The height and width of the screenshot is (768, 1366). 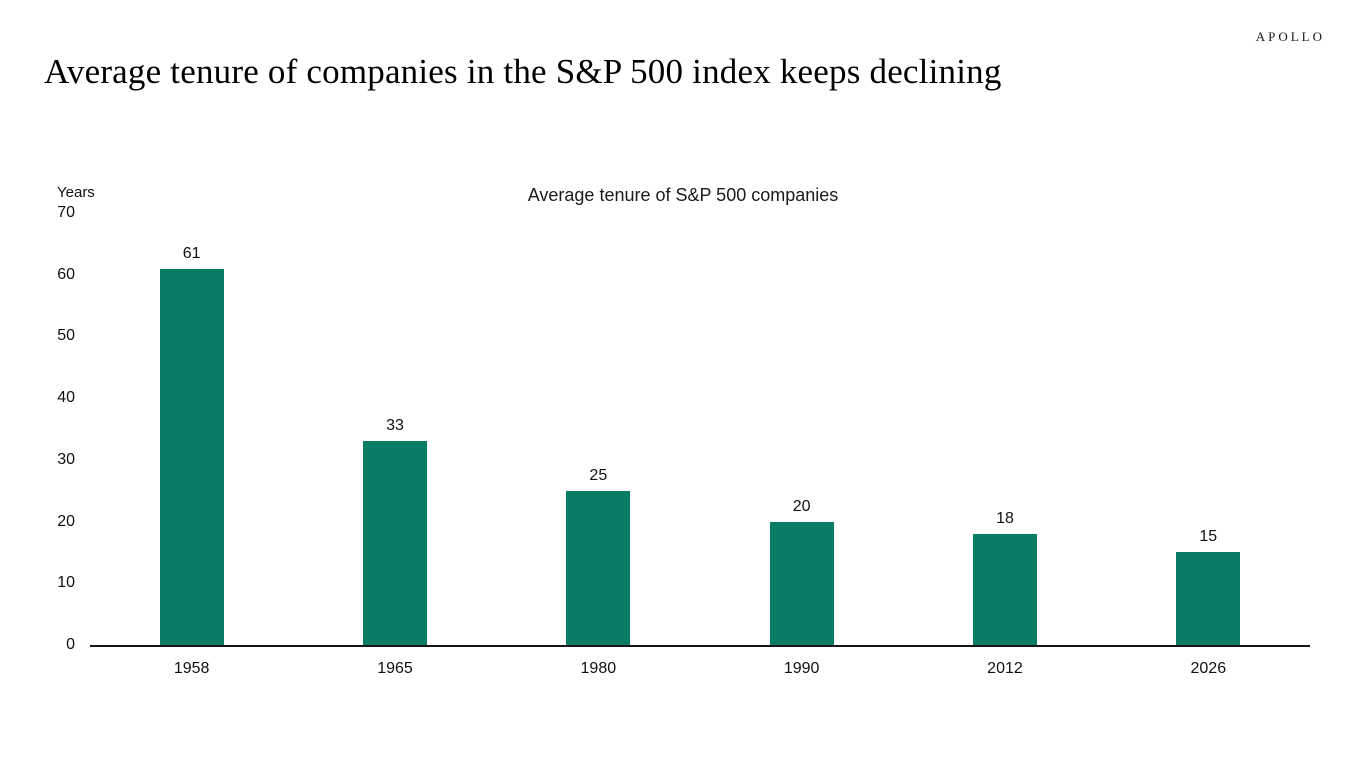 I want to click on bar-slot-1958: 61, so click(x=191, y=429).